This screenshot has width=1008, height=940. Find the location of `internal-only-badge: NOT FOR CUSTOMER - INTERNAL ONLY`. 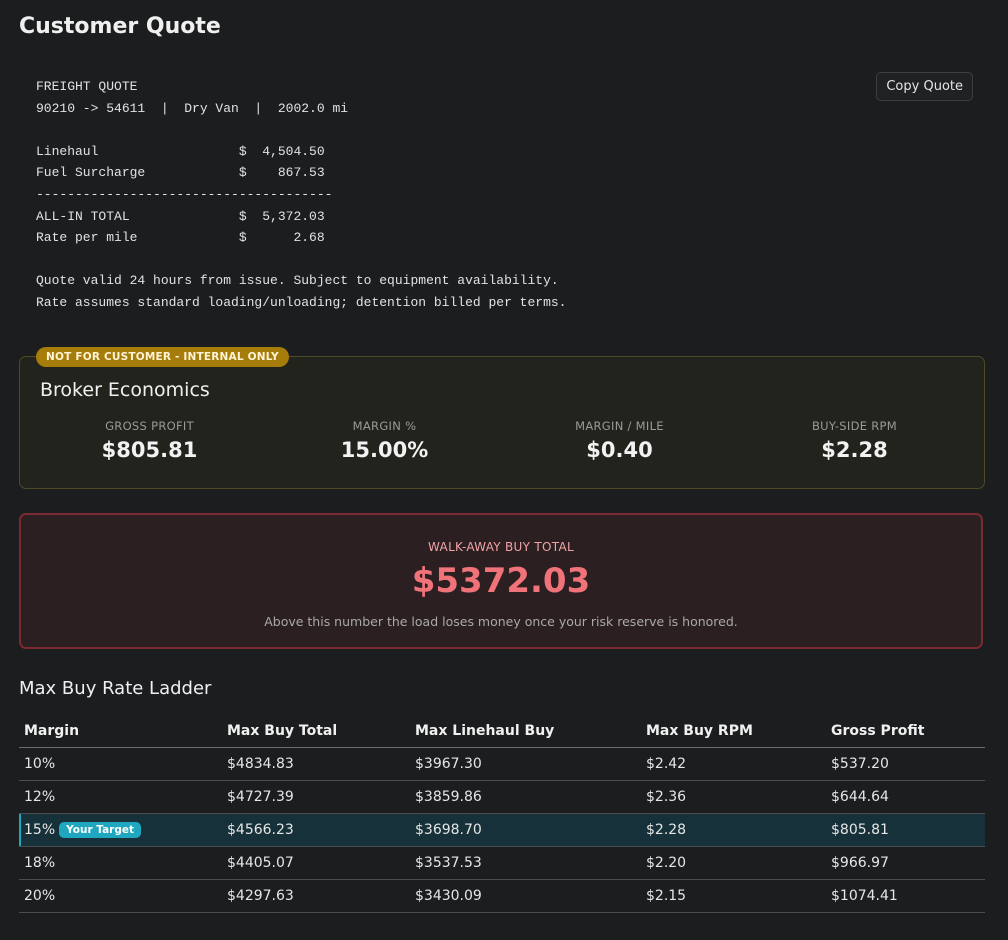

internal-only-badge: NOT FOR CUSTOMER - INTERNAL ONLY is located at coordinates (162, 357).